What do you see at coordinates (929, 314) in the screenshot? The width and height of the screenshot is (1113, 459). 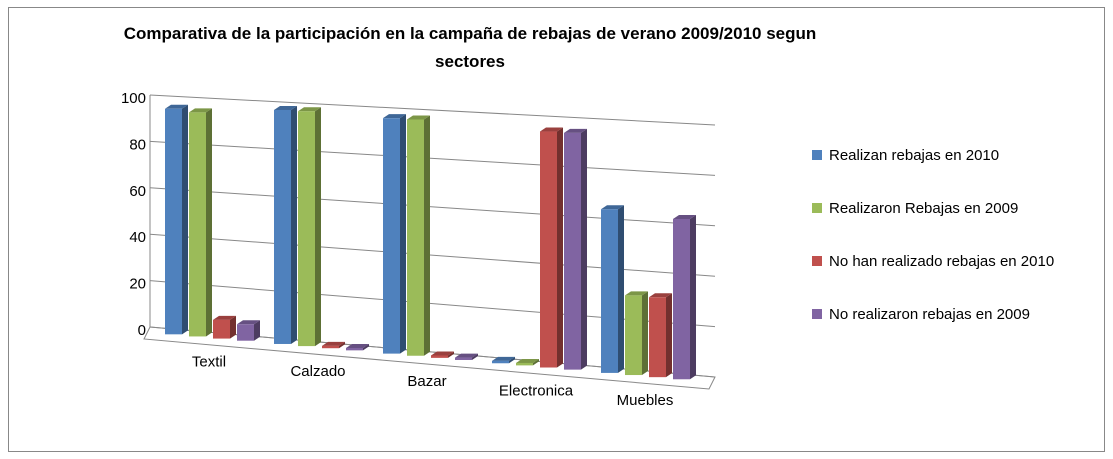 I see `legend-label: No realizaron rebajas en 2009` at bounding box center [929, 314].